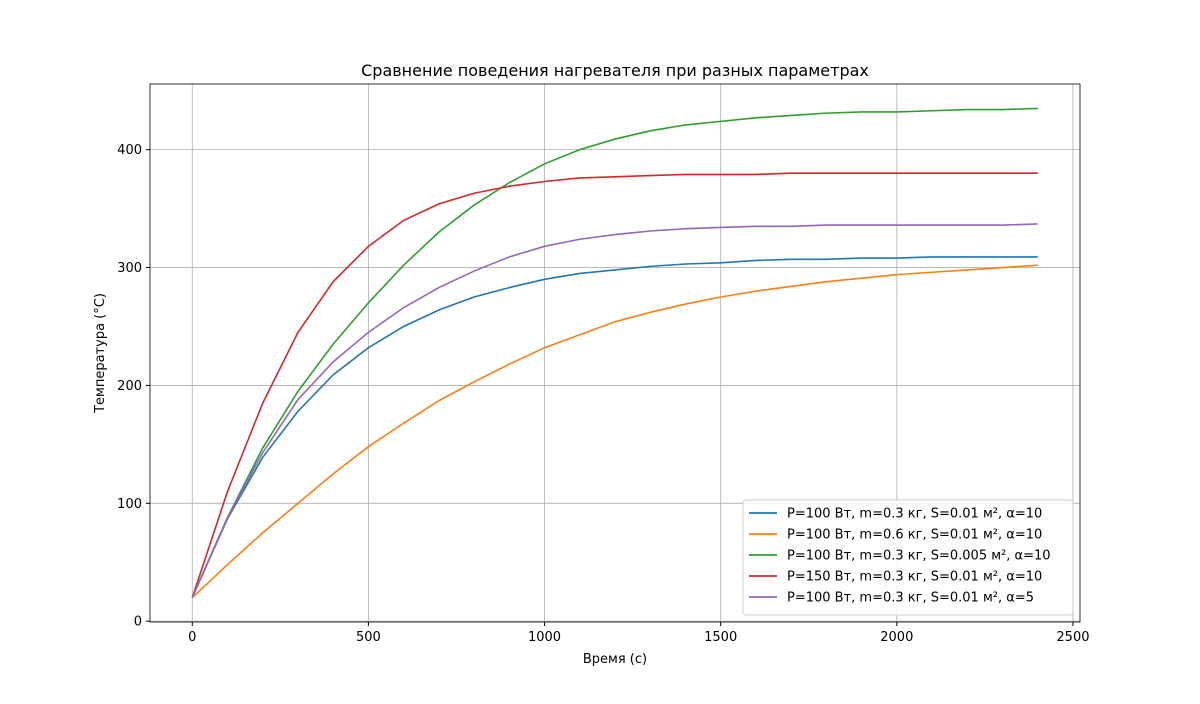 The width and height of the screenshot is (1200, 704). I want to click on x-tick-label: 1000, so click(544, 637).